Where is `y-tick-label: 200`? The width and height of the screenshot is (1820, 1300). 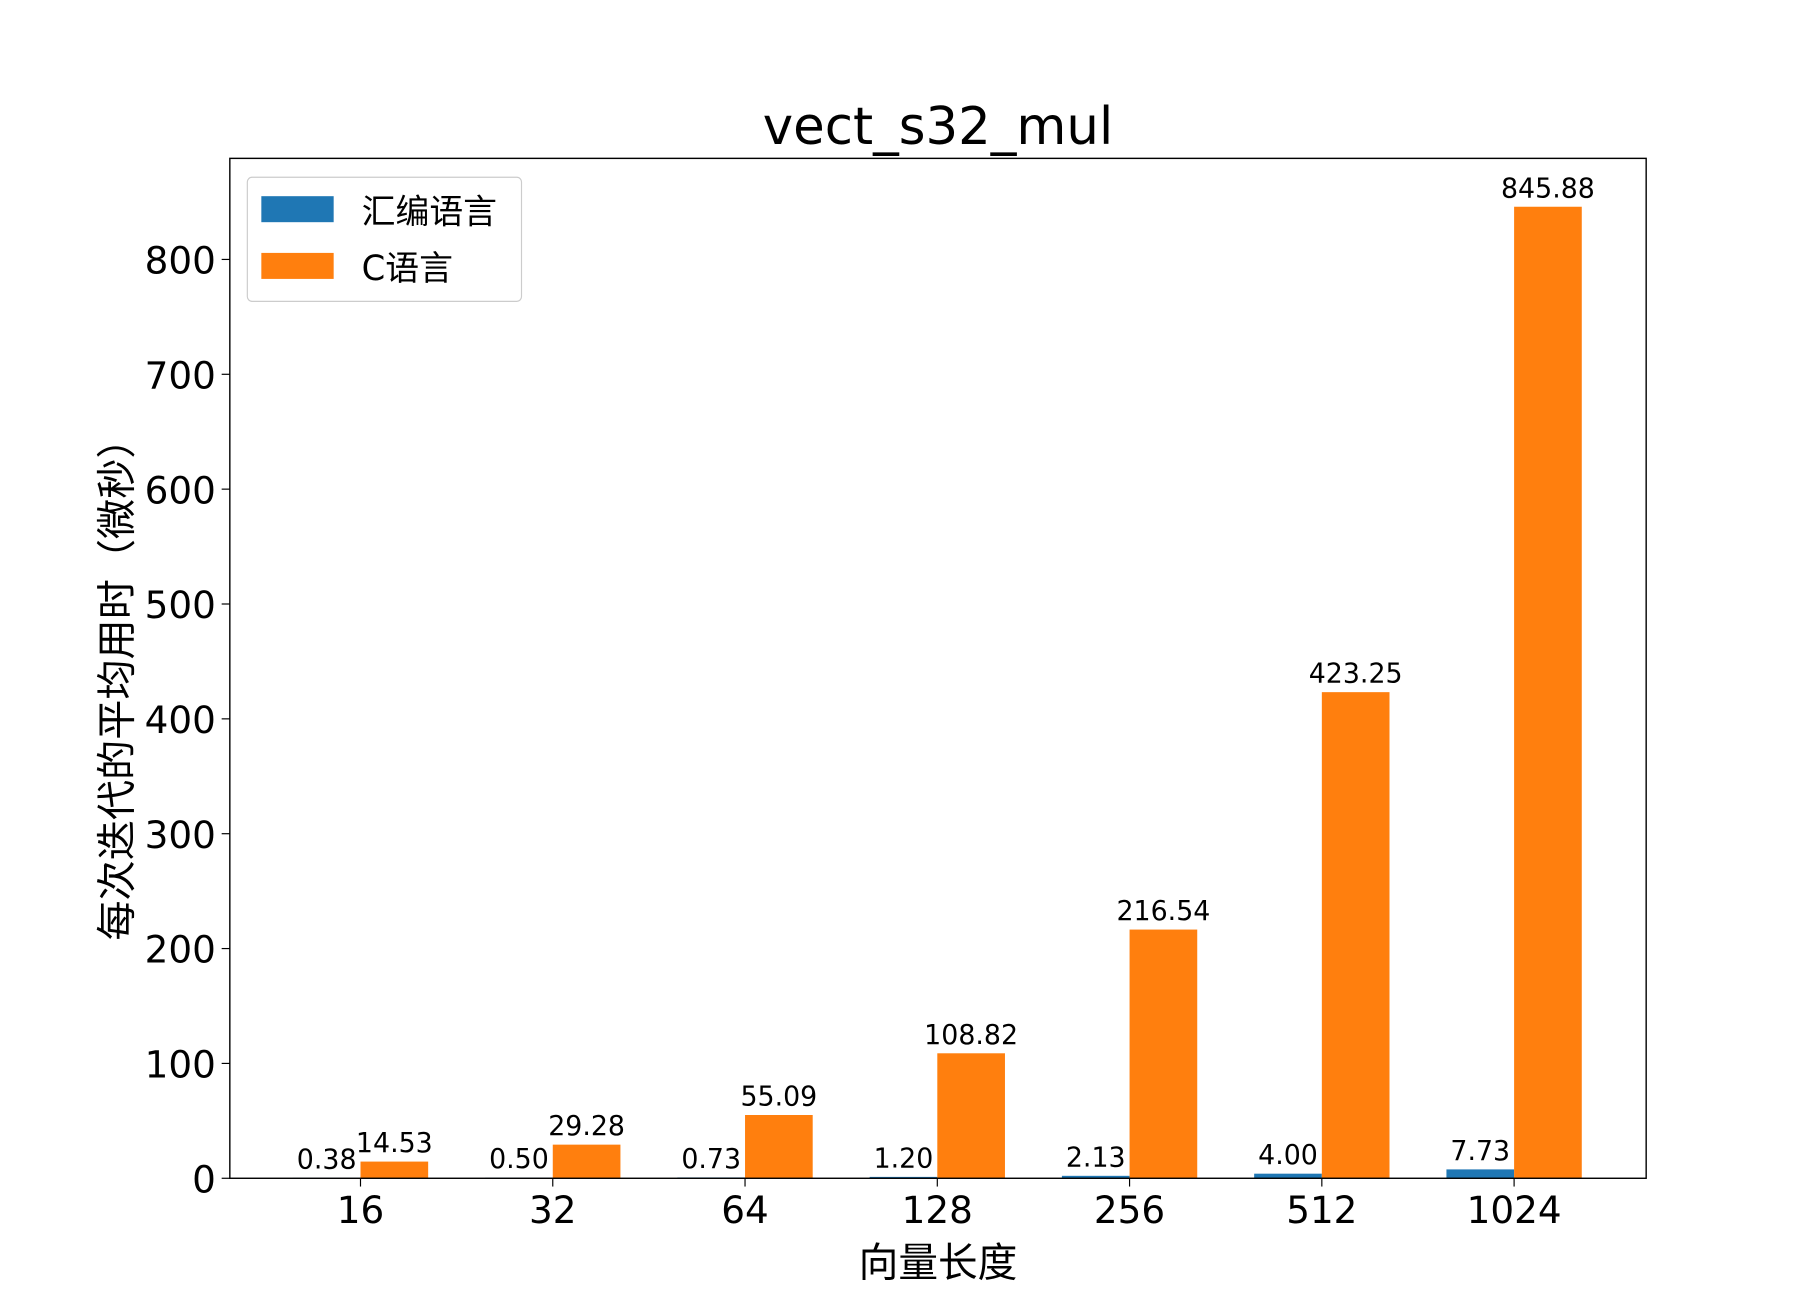
y-tick-label: 200 is located at coordinates (180, 950).